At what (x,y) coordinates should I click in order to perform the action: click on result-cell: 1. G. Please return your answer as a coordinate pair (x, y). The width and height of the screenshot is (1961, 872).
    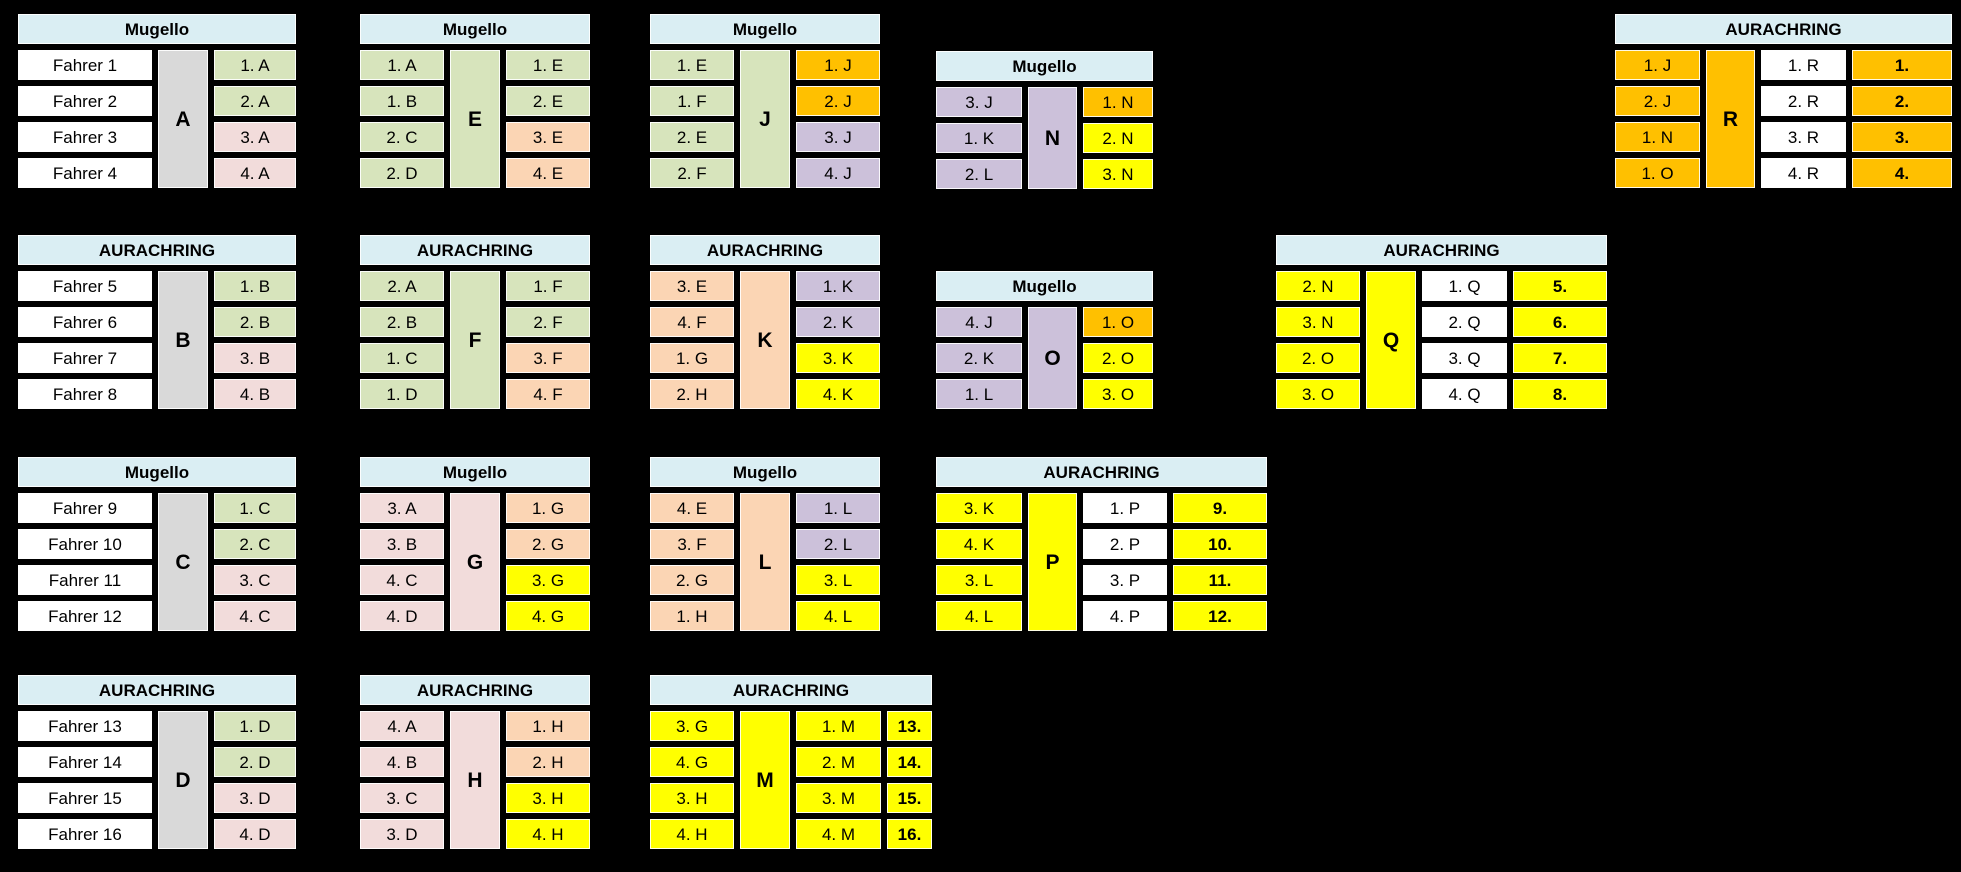
    Looking at the image, I should click on (548, 508).